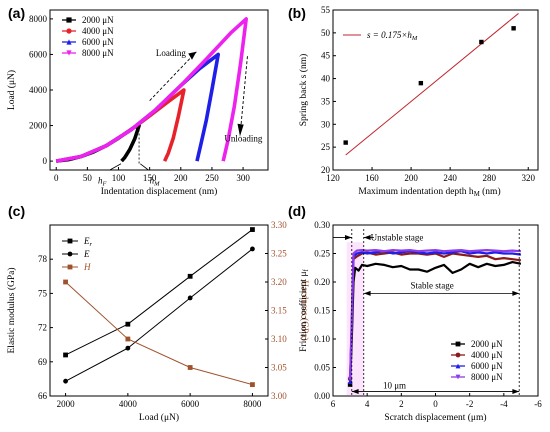  I want to click on unloading-arrow-line, so click(243, 96).